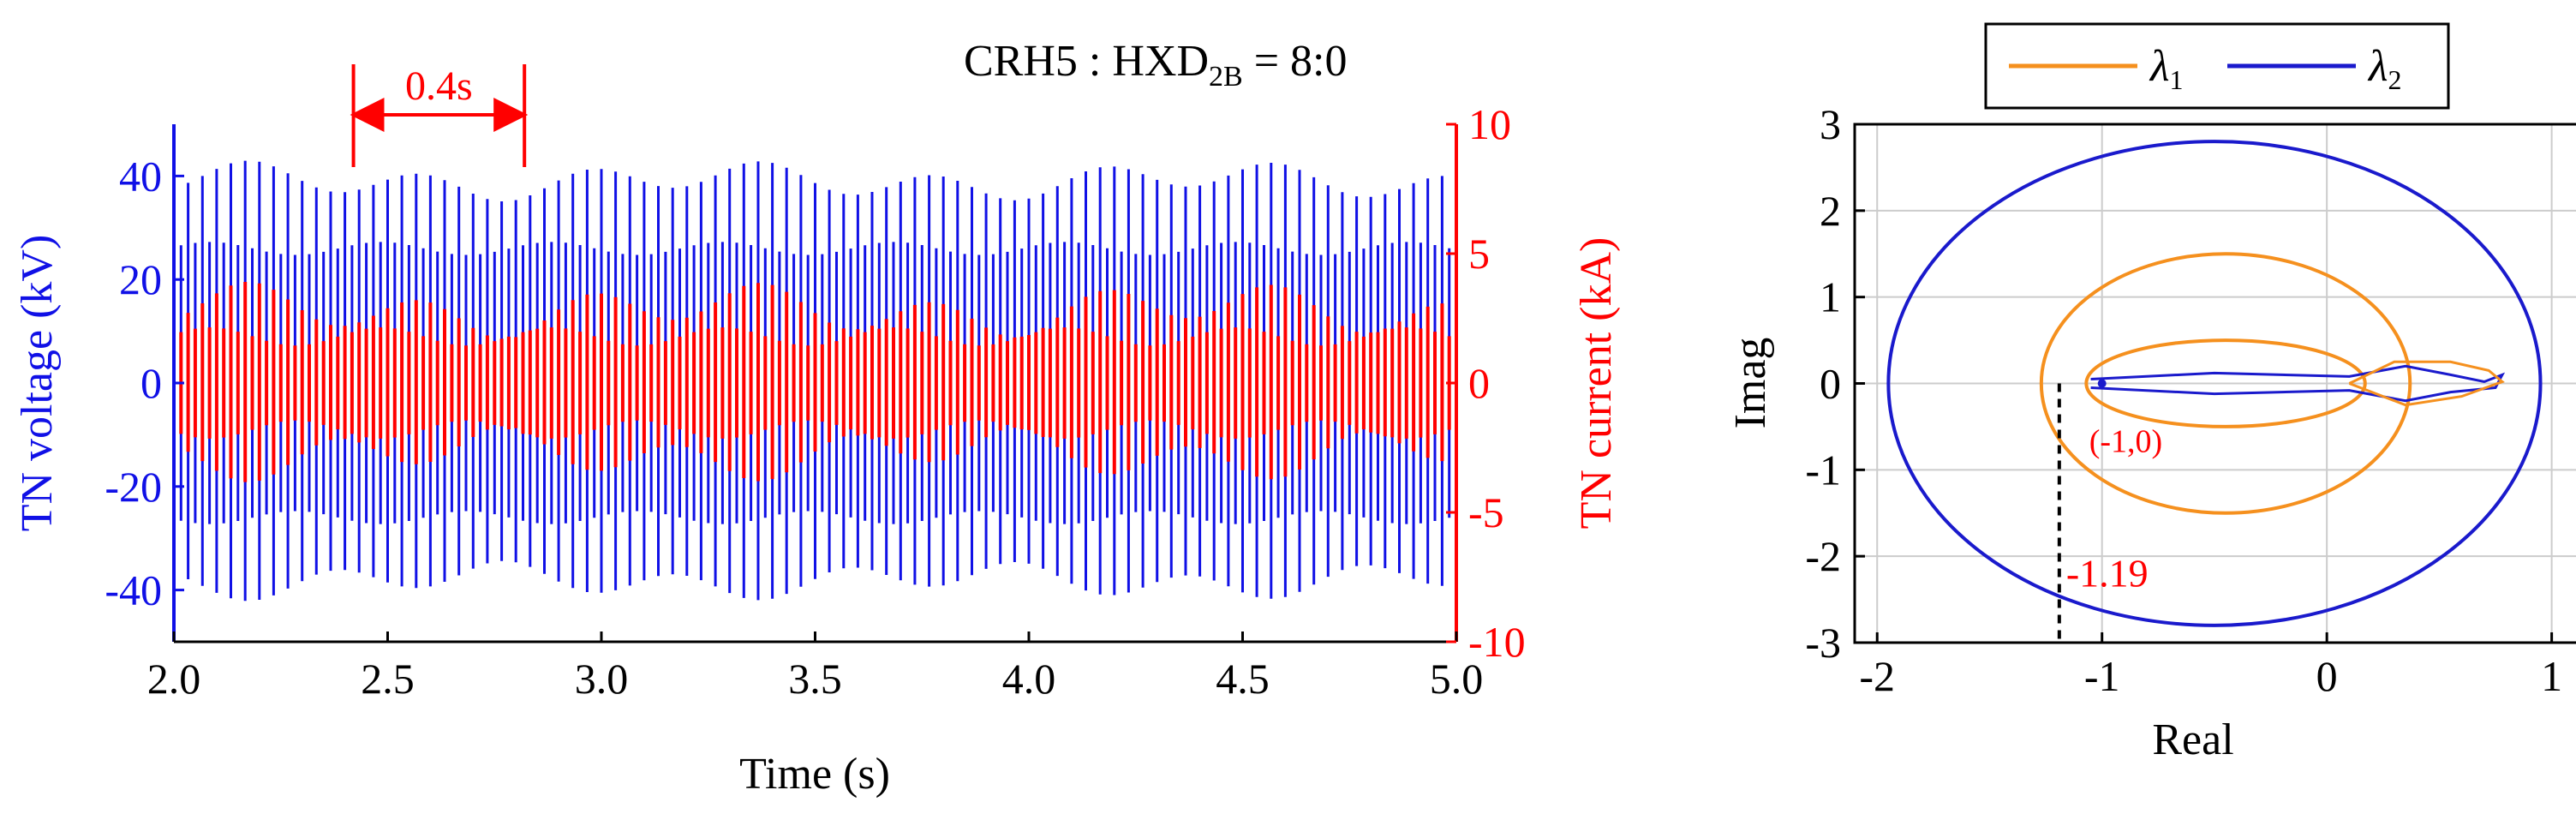 This screenshot has height=820, width=2576. I want to click on lambda1-right-lobe, so click(2426, 383).